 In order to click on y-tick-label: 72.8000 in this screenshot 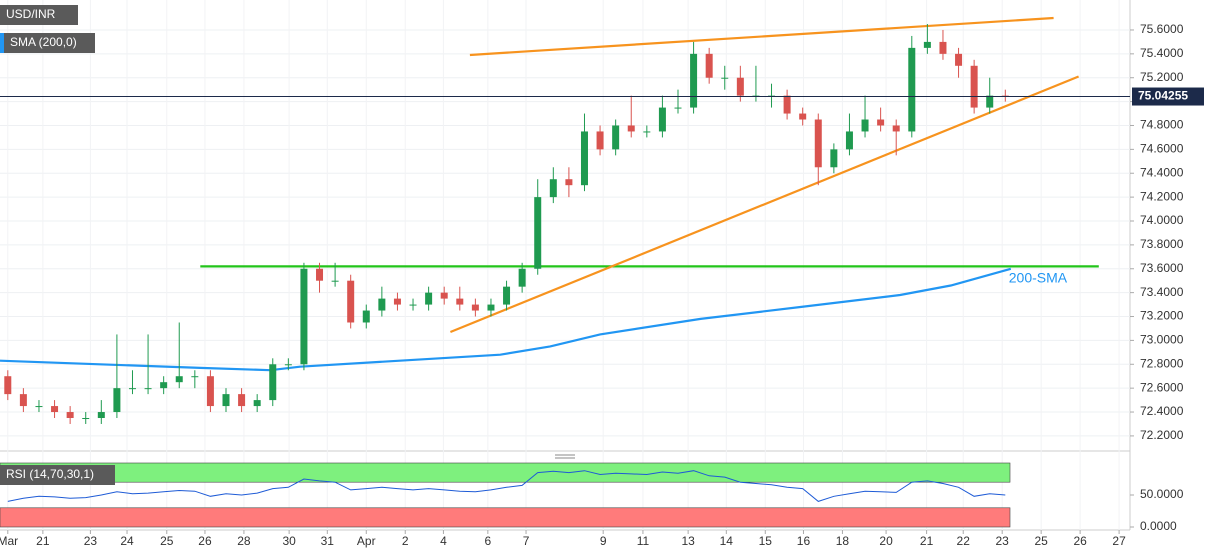, I will do `click(1162, 363)`.